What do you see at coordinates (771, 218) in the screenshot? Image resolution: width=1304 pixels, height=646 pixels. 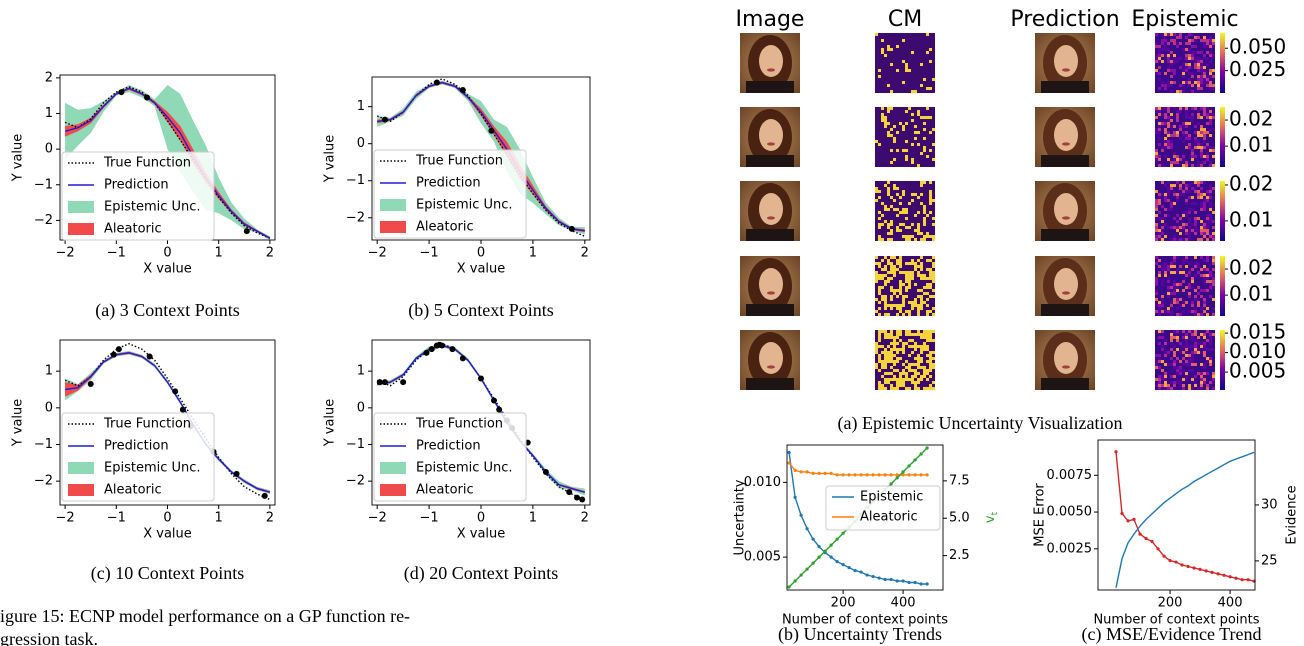 I see `lips` at bounding box center [771, 218].